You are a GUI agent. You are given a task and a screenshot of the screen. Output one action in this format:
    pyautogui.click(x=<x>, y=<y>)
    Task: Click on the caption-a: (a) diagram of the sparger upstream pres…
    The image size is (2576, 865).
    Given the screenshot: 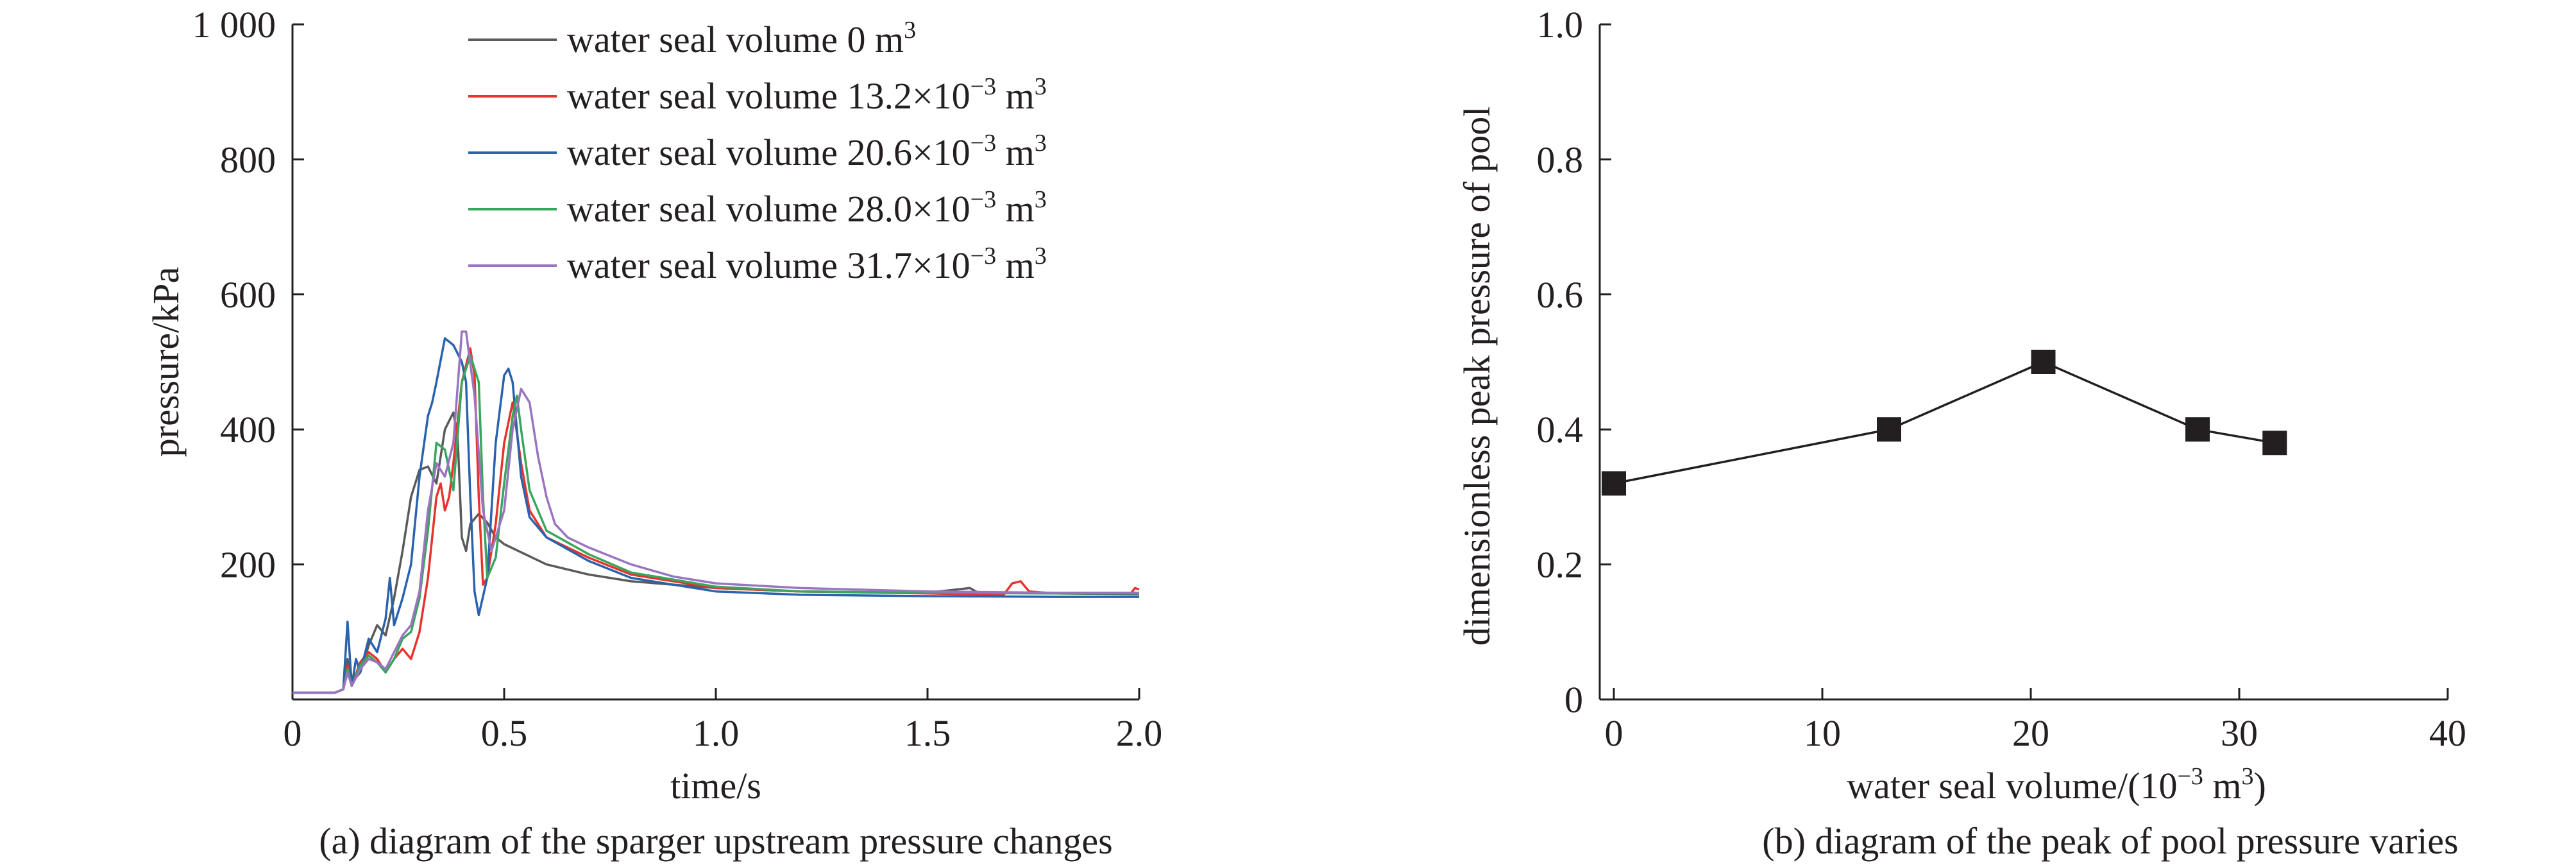 What is the action you would take?
    pyautogui.click(x=715, y=841)
    